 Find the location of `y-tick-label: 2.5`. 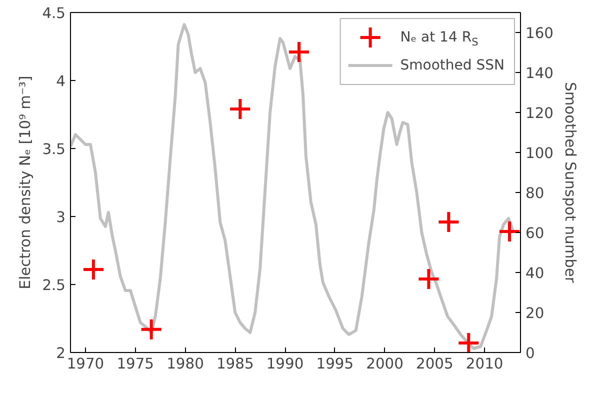

y-tick-label: 2.5 is located at coordinates (54, 285).